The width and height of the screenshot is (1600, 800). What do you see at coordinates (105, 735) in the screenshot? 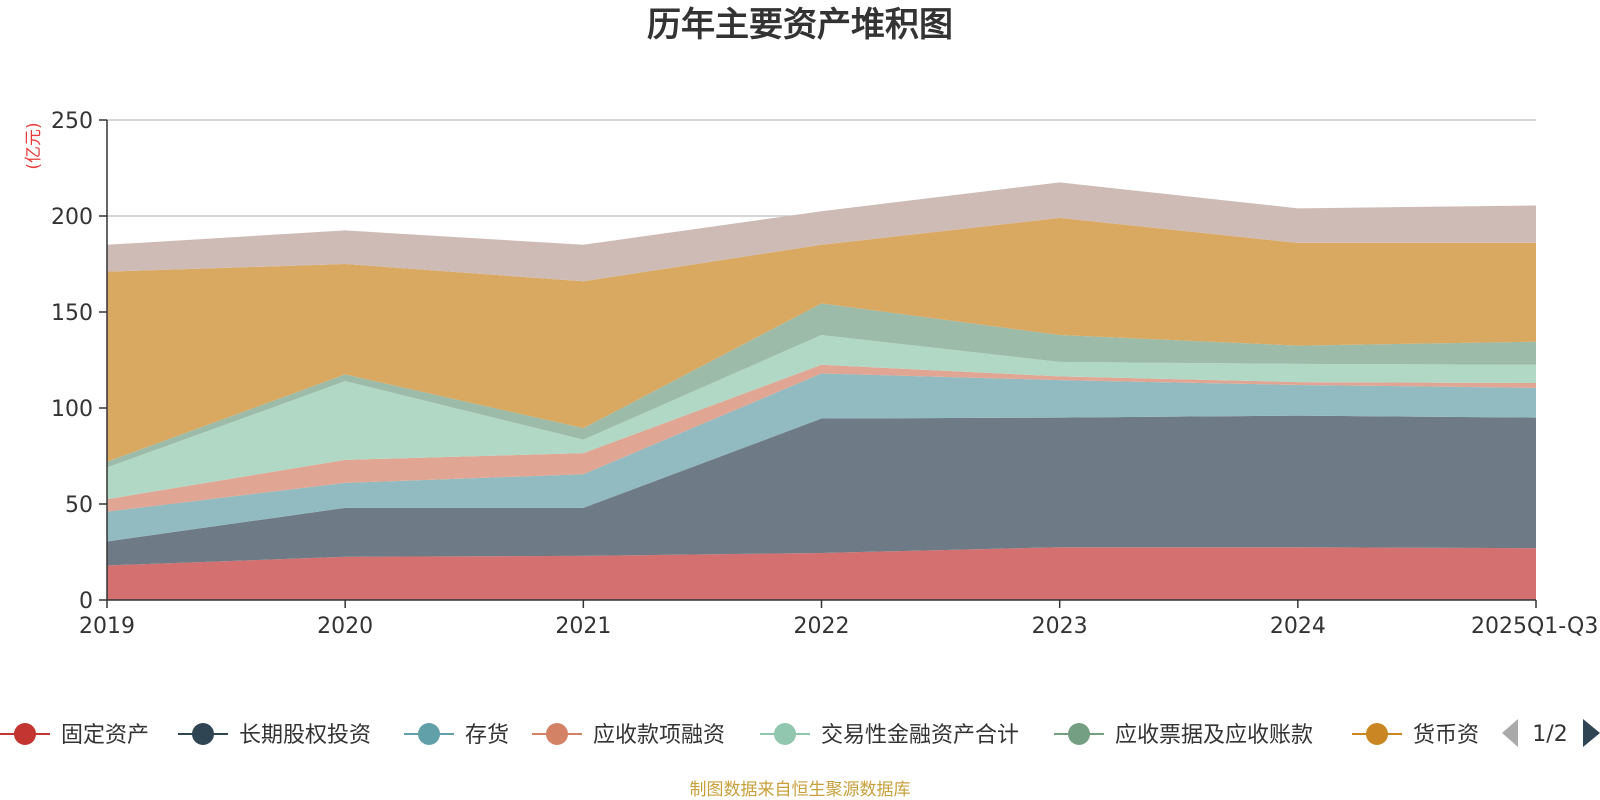
I see `legend-label: 固定资产` at bounding box center [105, 735].